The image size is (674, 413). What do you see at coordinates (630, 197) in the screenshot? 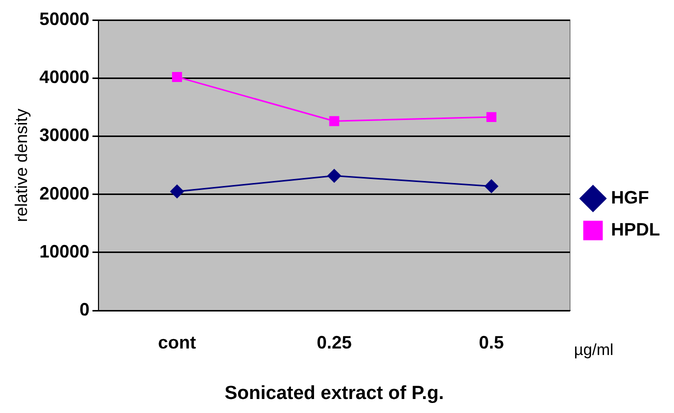
I see `legend-label: HGF` at bounding box center [630, 197].